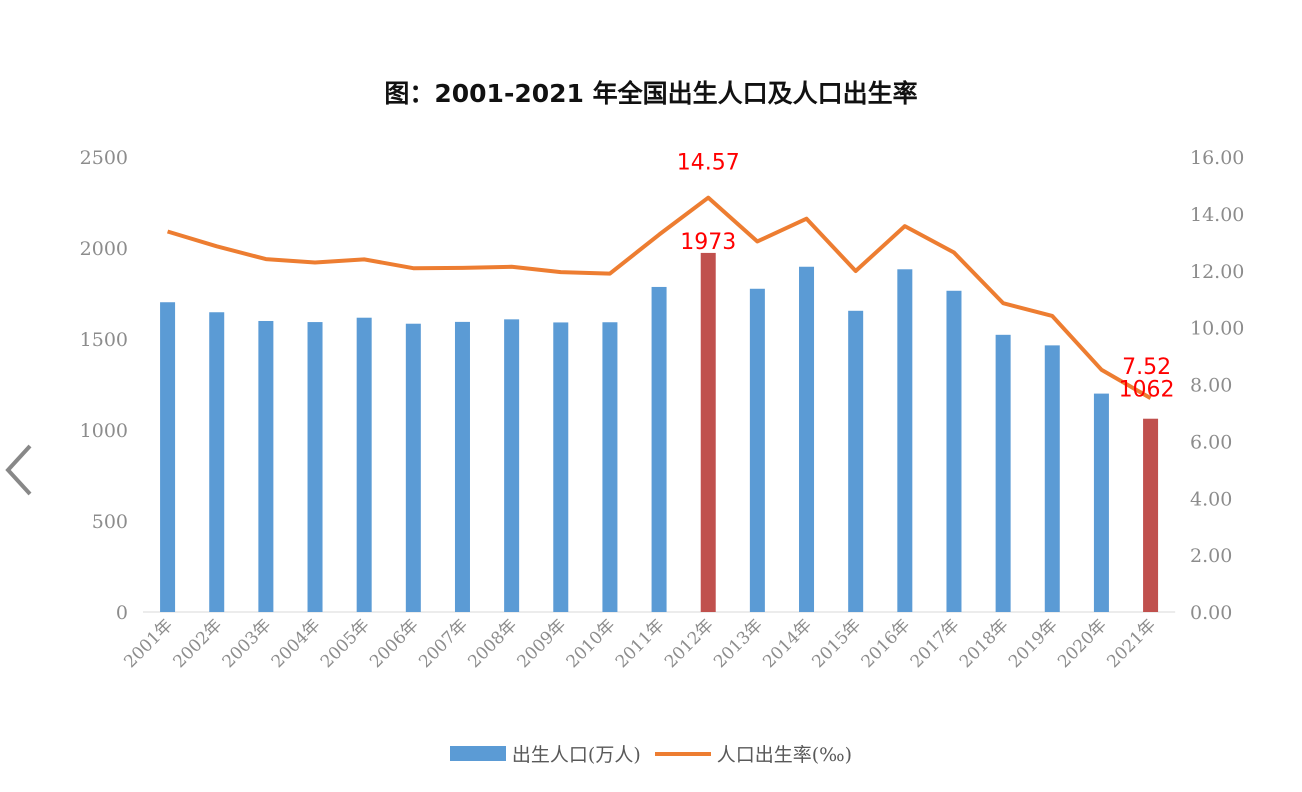 The image size is (1302, 792). What do you see at coordinates (1033, 643) in the screenshot?
I see `x-tick-label: 2019年` at bounding box center [1033, 643].